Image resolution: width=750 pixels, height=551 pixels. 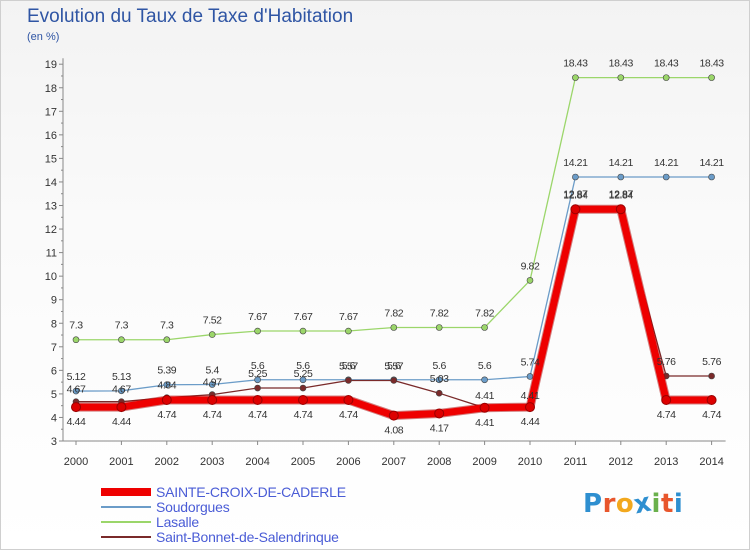 I want to click on y-tick-label: 17, so click(x=51, y=112).